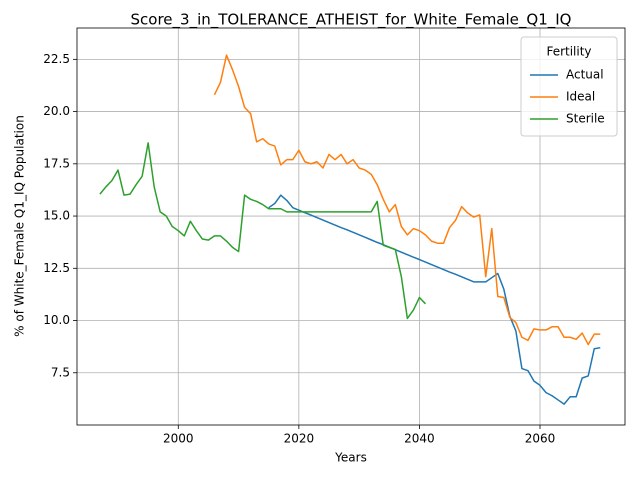 The width and height of the screenshot is (640, 480). I want to click on x-tick-label: 2060, so click(540, 439).